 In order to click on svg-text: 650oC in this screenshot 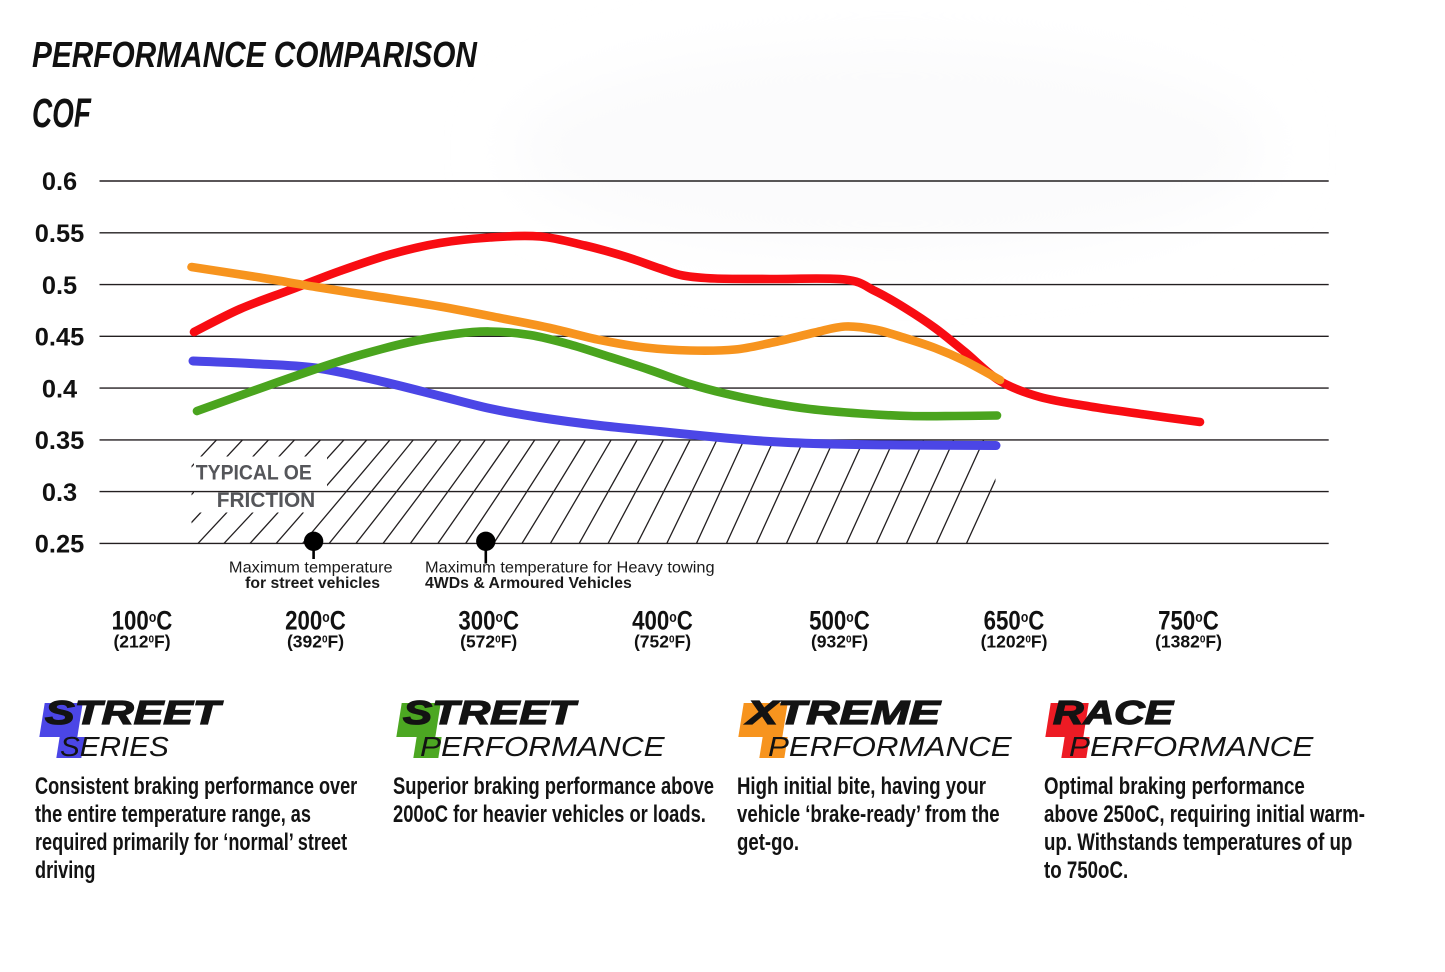, I will do `click(1014, 621)`.